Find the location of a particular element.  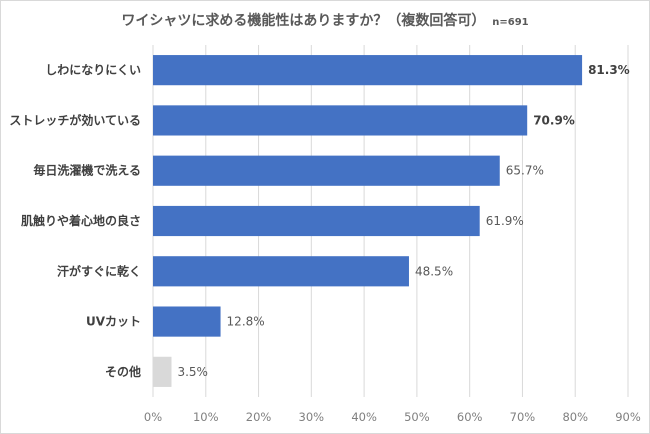

category-label: その他 is located at coordinates (123, 371).